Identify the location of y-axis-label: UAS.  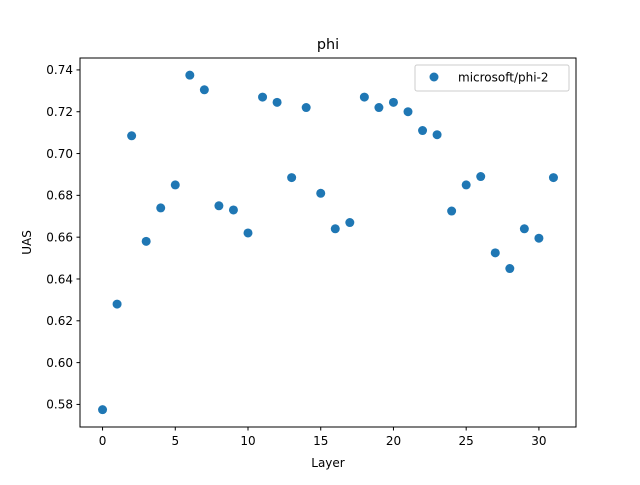
(27, 242).